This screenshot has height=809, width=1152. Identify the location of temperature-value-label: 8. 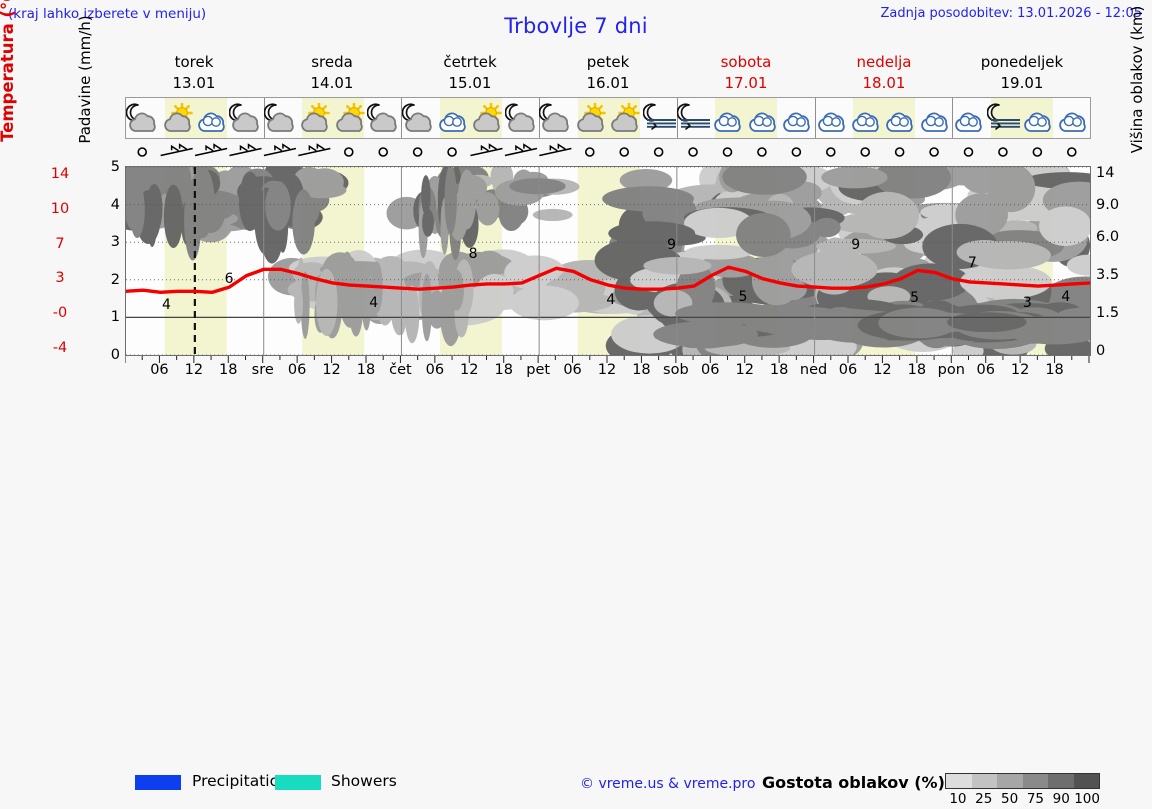
(473, 253).